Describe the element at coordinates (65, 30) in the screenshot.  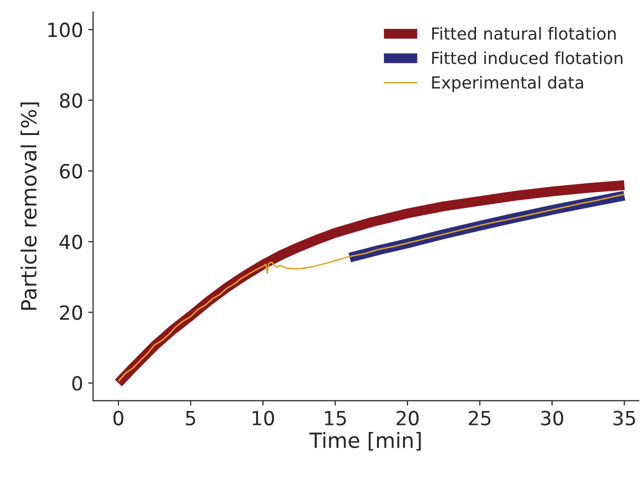
I see `y-tick-label: 100` at that location.